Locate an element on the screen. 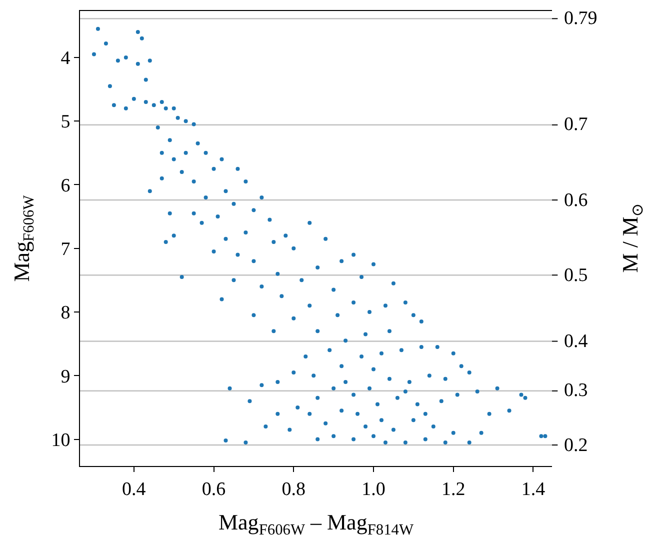 The height and width of the screenshot is (540, 662). x-tick-label: 0.6 is located at coordinates (214, 489).